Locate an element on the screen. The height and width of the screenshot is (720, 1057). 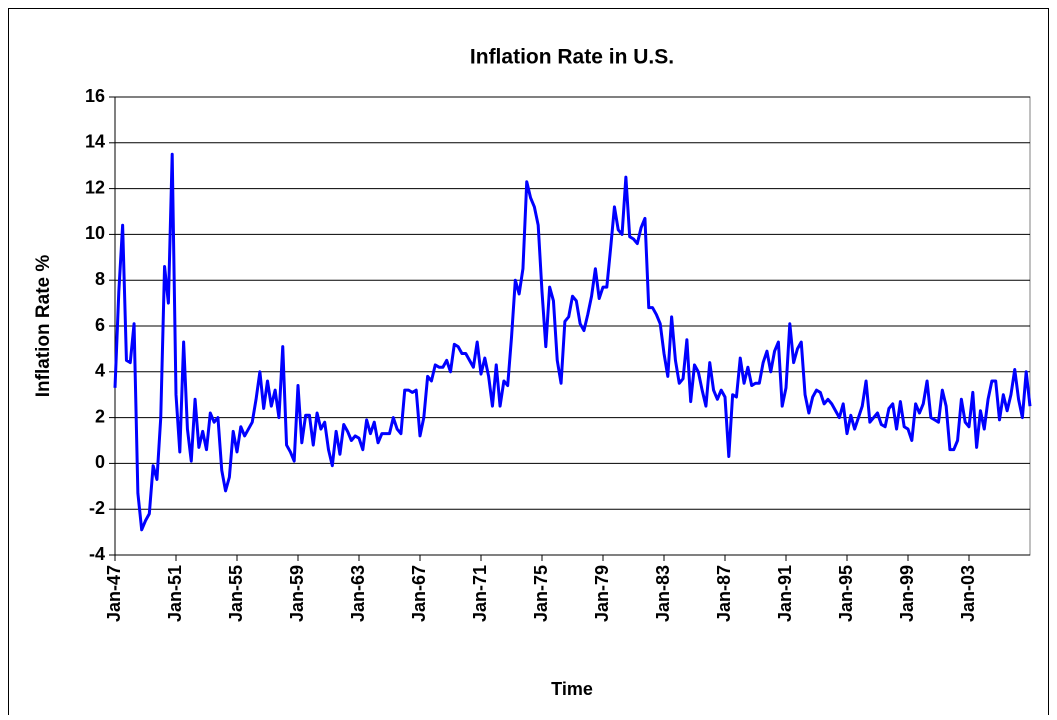
y-tick-label: 0 is located at coordinates (100, 462).